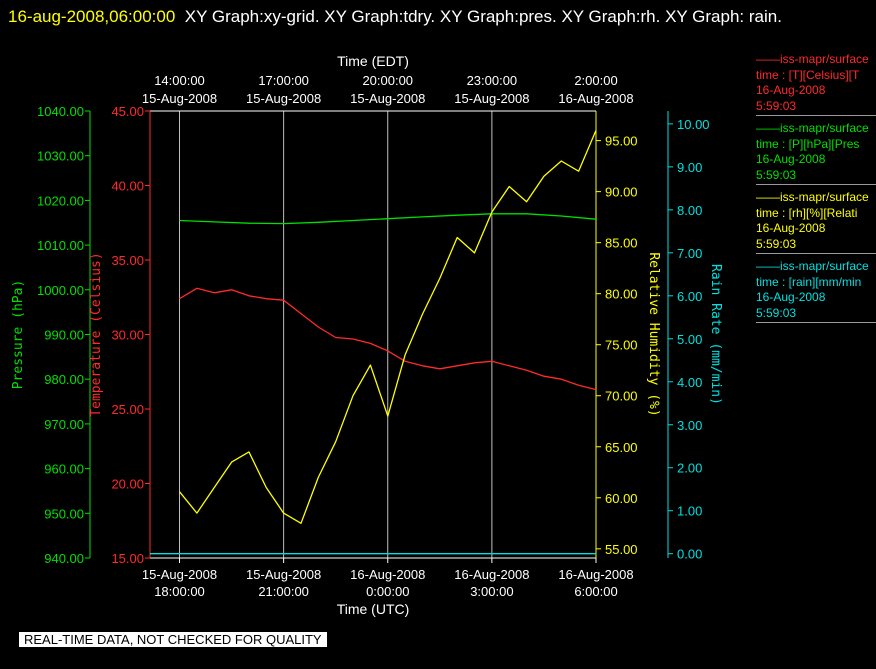  I want to click on humidity-tick-label: 80.00, so click(621, 294).